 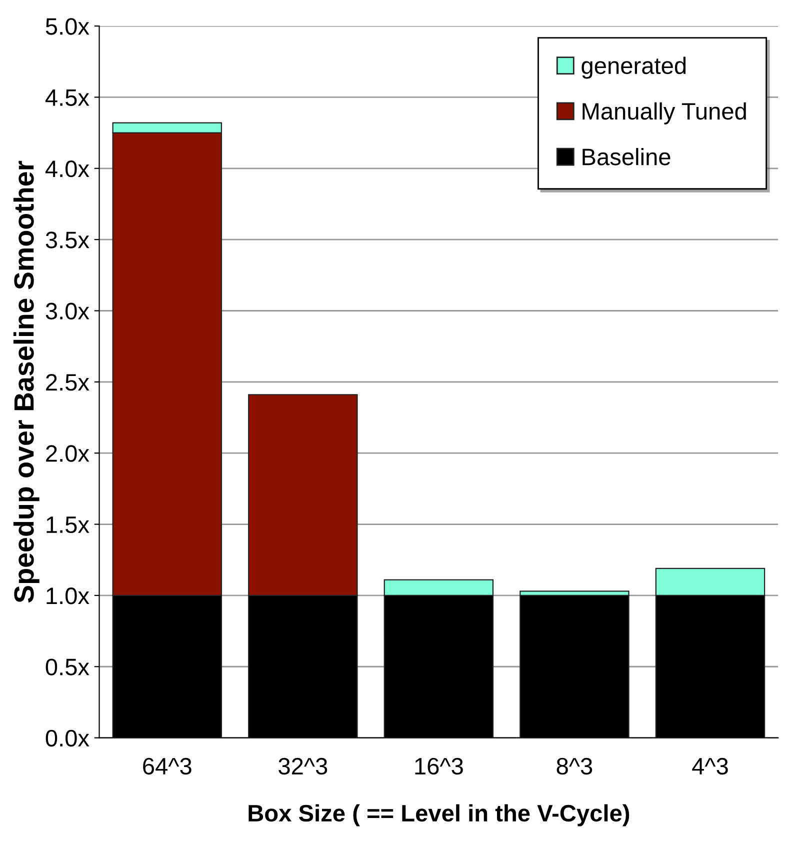 I want to click on y-tick-label: 4.5x, so click(x=67, y=98).